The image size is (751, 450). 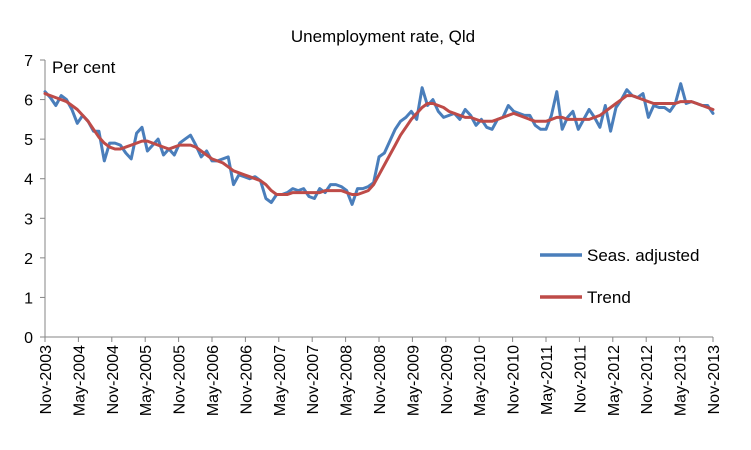 What do you see at coordinates (714, 379) in the screenshot?
I see `x-tick-label: Nov-2013` at bounding box center [714, 379].